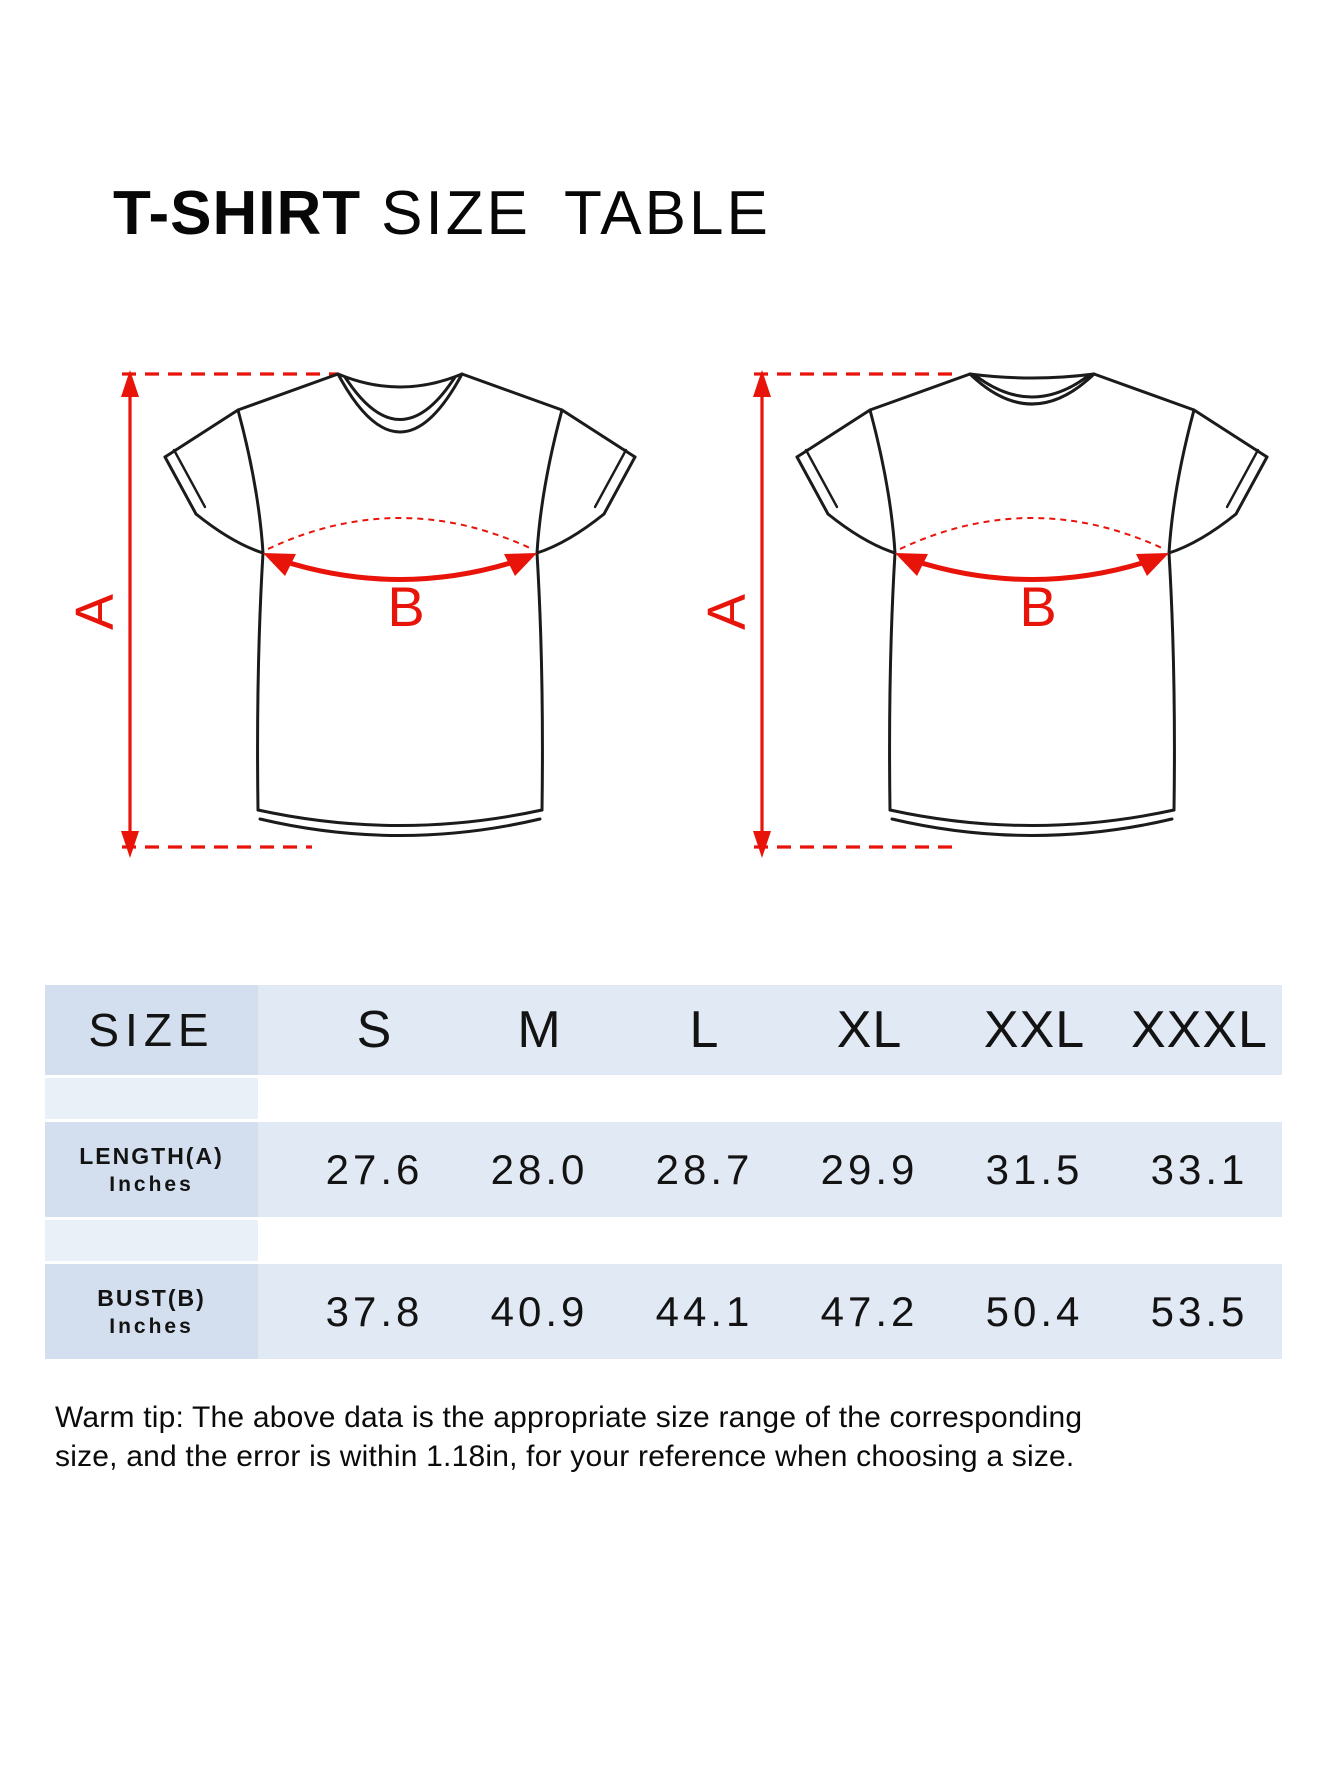 This screenshot has height=1786, width=1340. Describe the element at coordinates (151, 1184) in the screenshot. I see `length-row-unit: Inches` at that location.